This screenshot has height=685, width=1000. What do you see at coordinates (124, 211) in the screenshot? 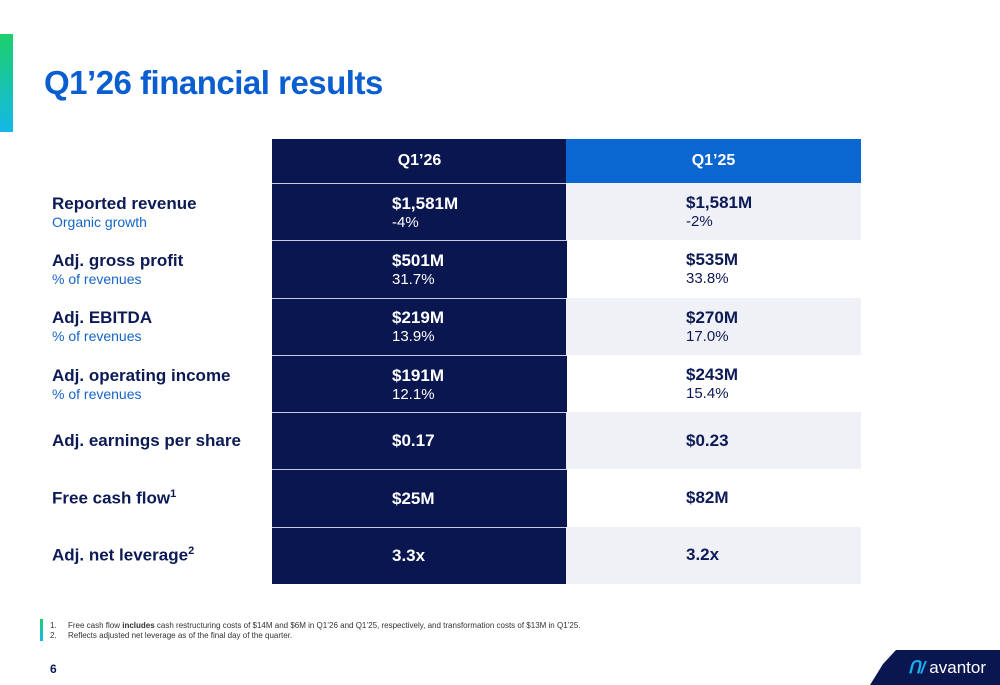
I see `row-label: Reported revenue Organic growth` at bounding box center [124, 211].